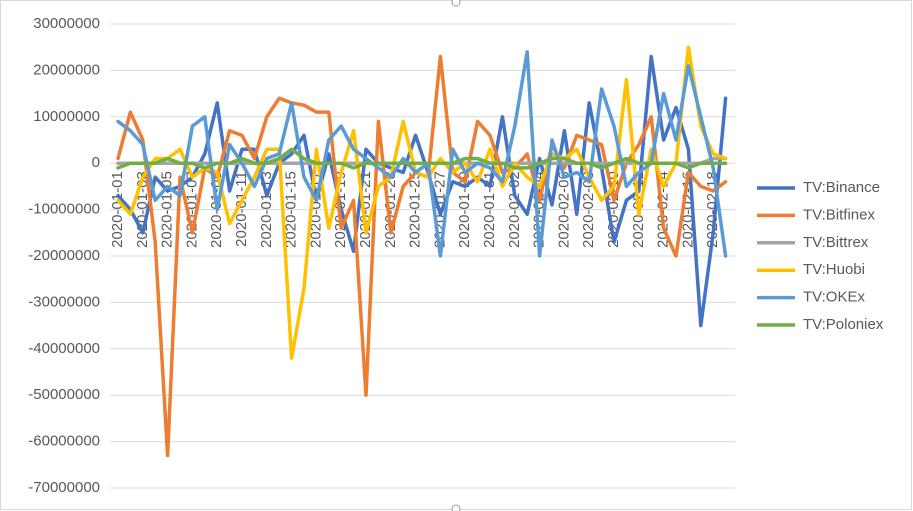 Image resolution: width=913 pixels, height=511 pixels. Describe the element at coordinates (191, 209) in the screenshot. I see `x-tick-label: 2020-01-07` at that location.